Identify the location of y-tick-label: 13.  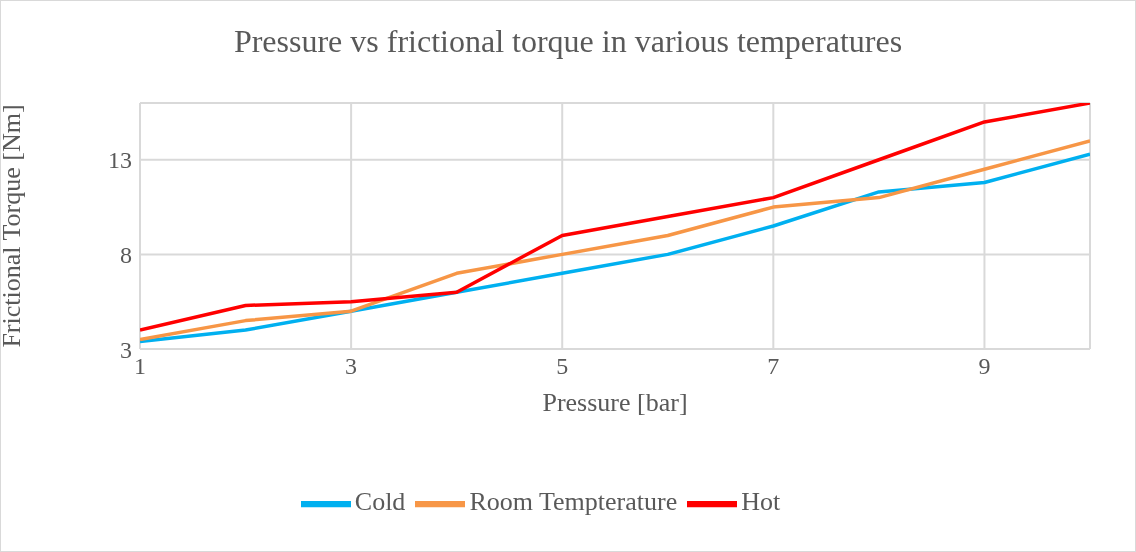
(120, 160).